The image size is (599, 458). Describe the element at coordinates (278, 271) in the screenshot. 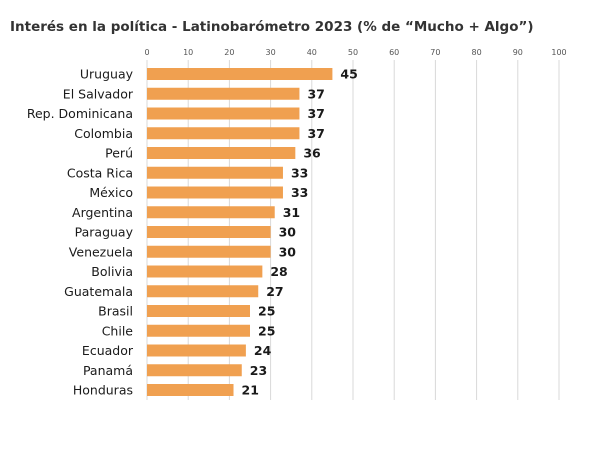

I see `data-label: 28` at that location.